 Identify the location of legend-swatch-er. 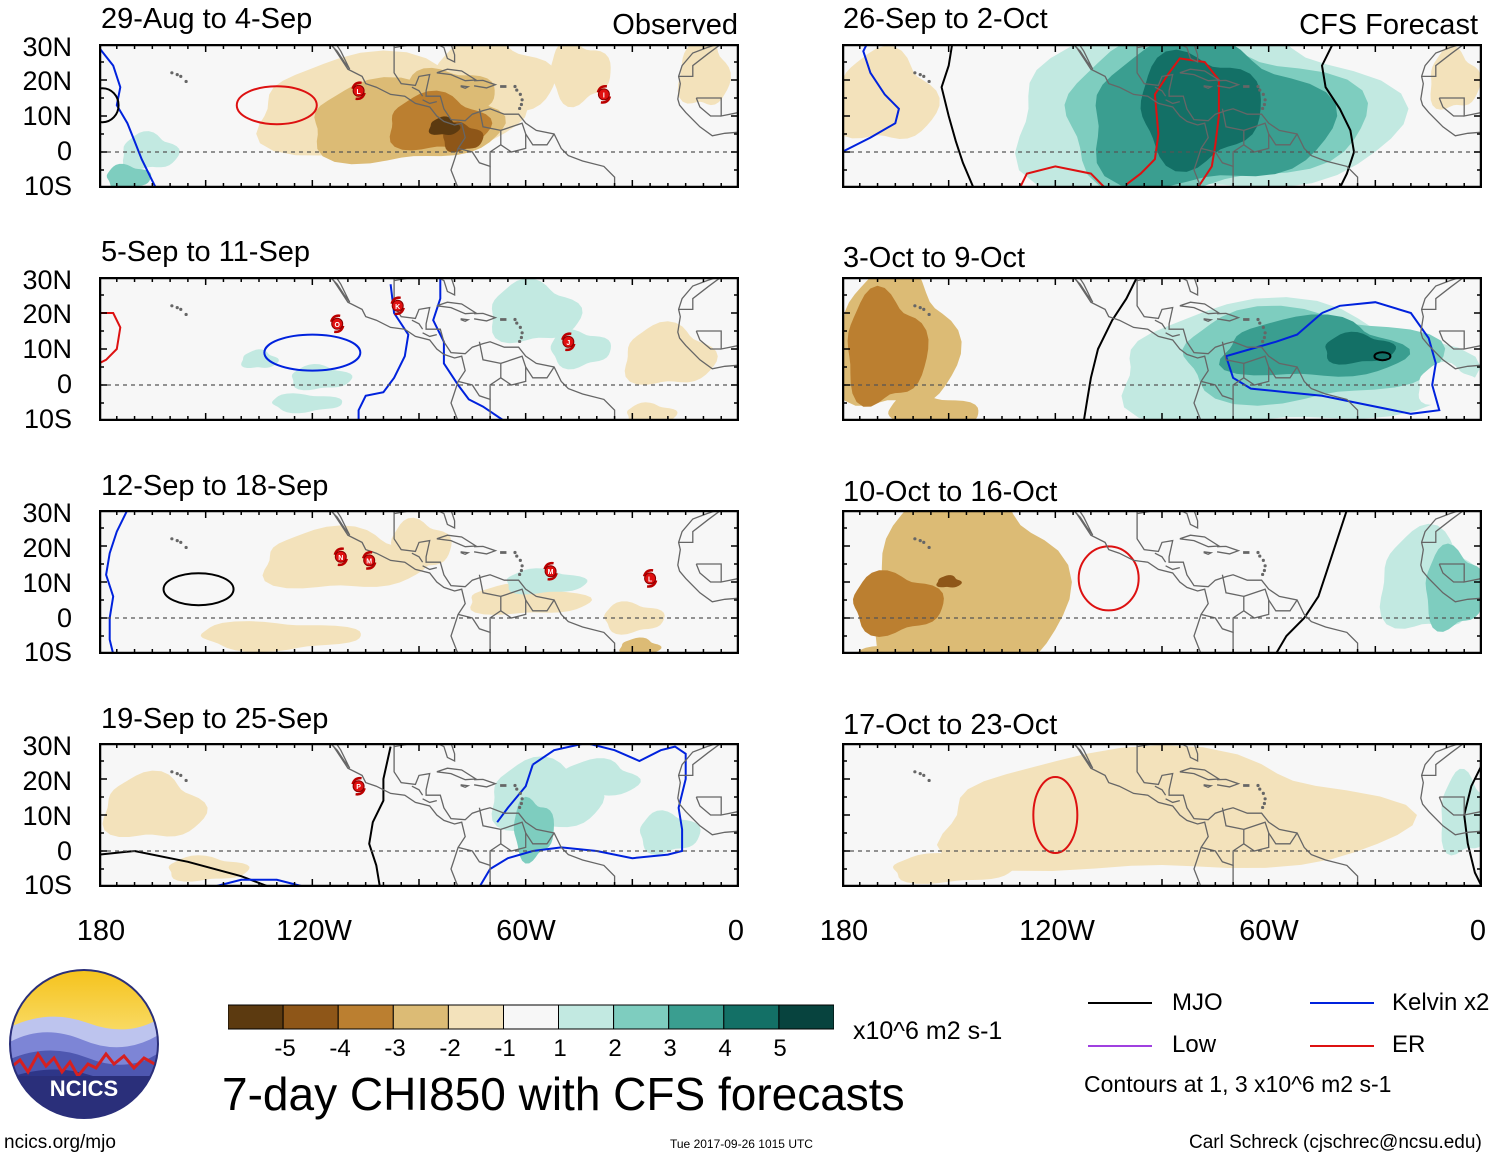
(1342, 1046).